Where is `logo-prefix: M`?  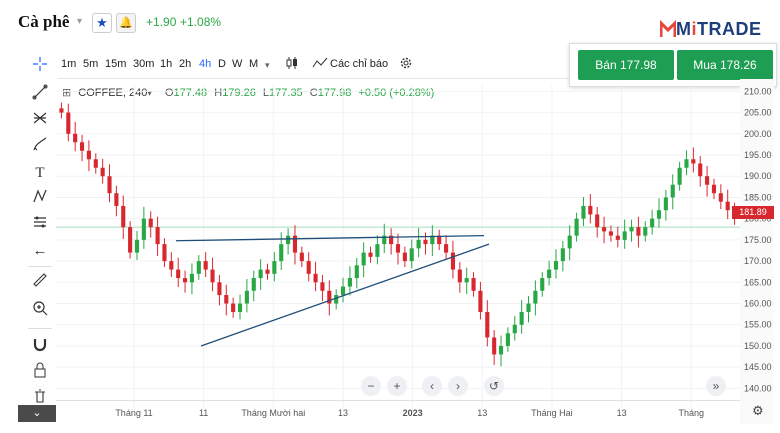
logo-prefix: M is located at coordinates (684, 28).